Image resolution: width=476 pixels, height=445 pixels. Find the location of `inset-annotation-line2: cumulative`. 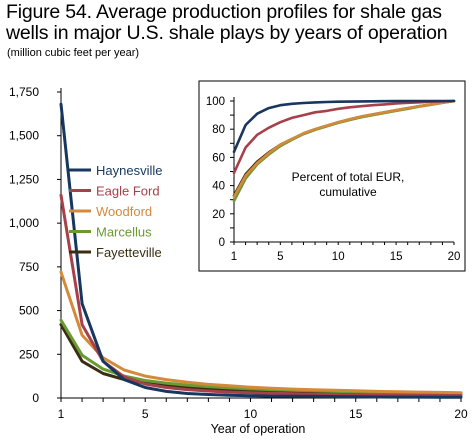

inset-annotation-line2: cumulative is located at coordinates (348, 192).